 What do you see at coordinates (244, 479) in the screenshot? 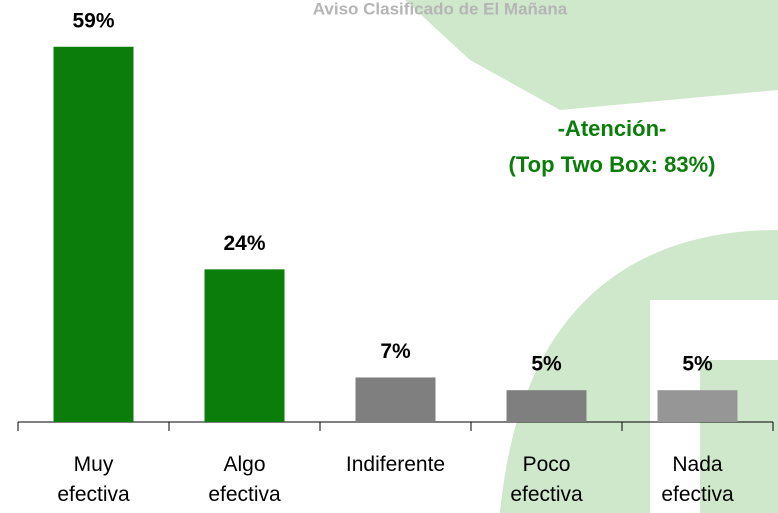
I see `x-tick-label: Algo efectiva` at bounding box center [244, 479].